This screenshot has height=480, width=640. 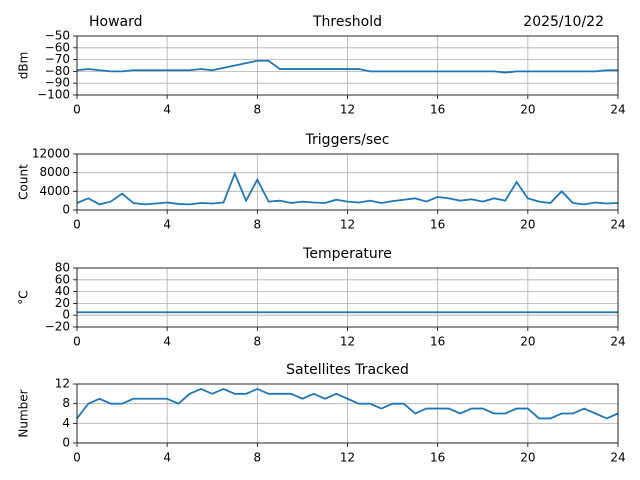 What do you see at coordinates (24, 182) in the screenshot?
I see `y-axis-label: Count` at bounding box center [24, 182].